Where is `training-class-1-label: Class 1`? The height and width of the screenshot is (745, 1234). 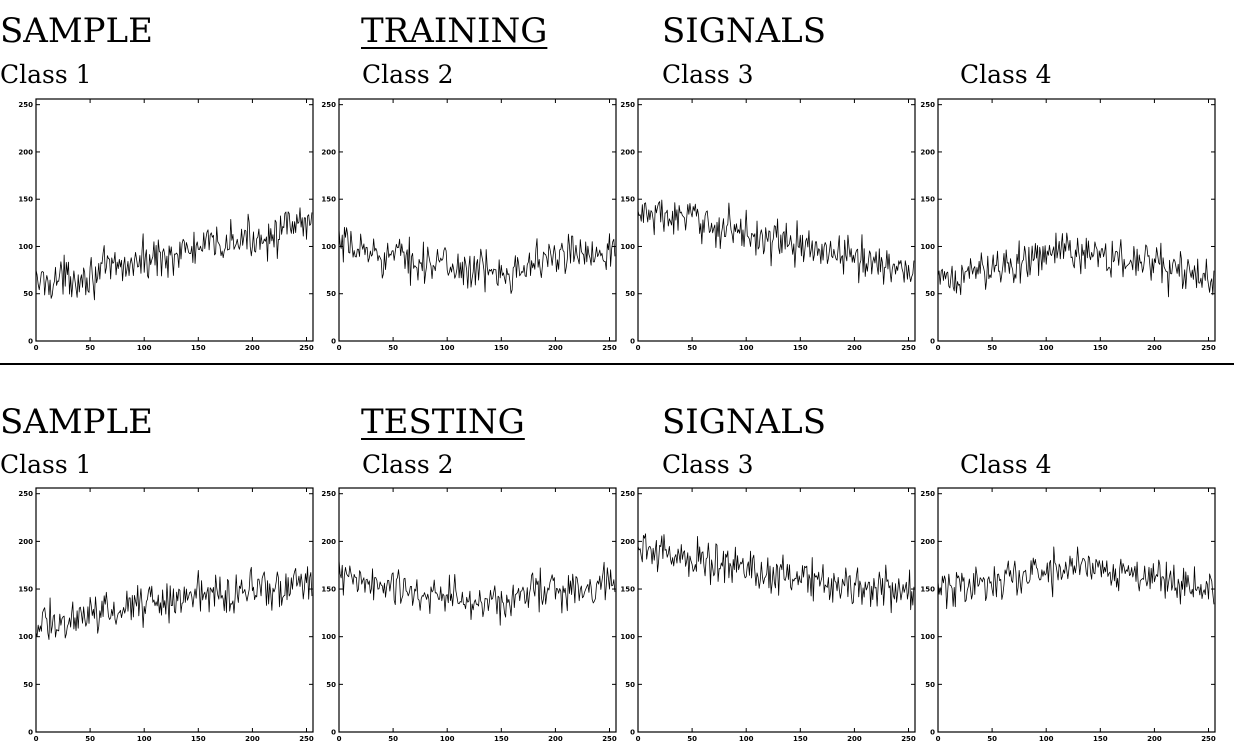 training-class-1-label: Class 1 is located at coordinates (46, 74).